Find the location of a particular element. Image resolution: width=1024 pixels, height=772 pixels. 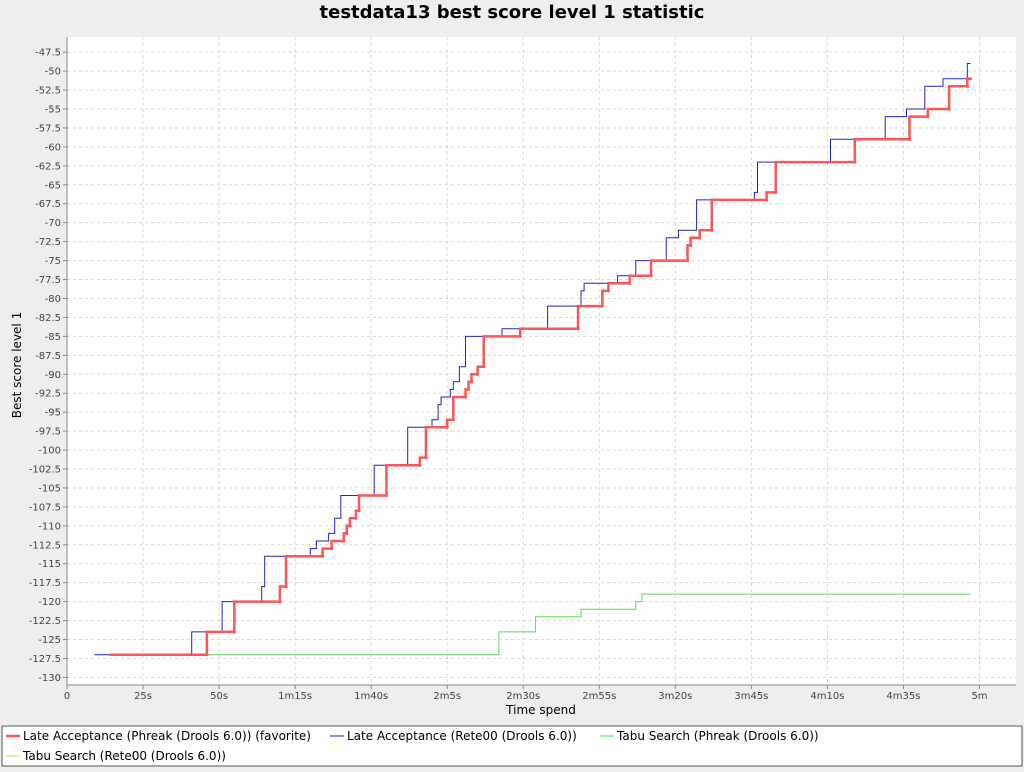

y-axis-label: Best score level 1 is located at coordinates (17, 365).